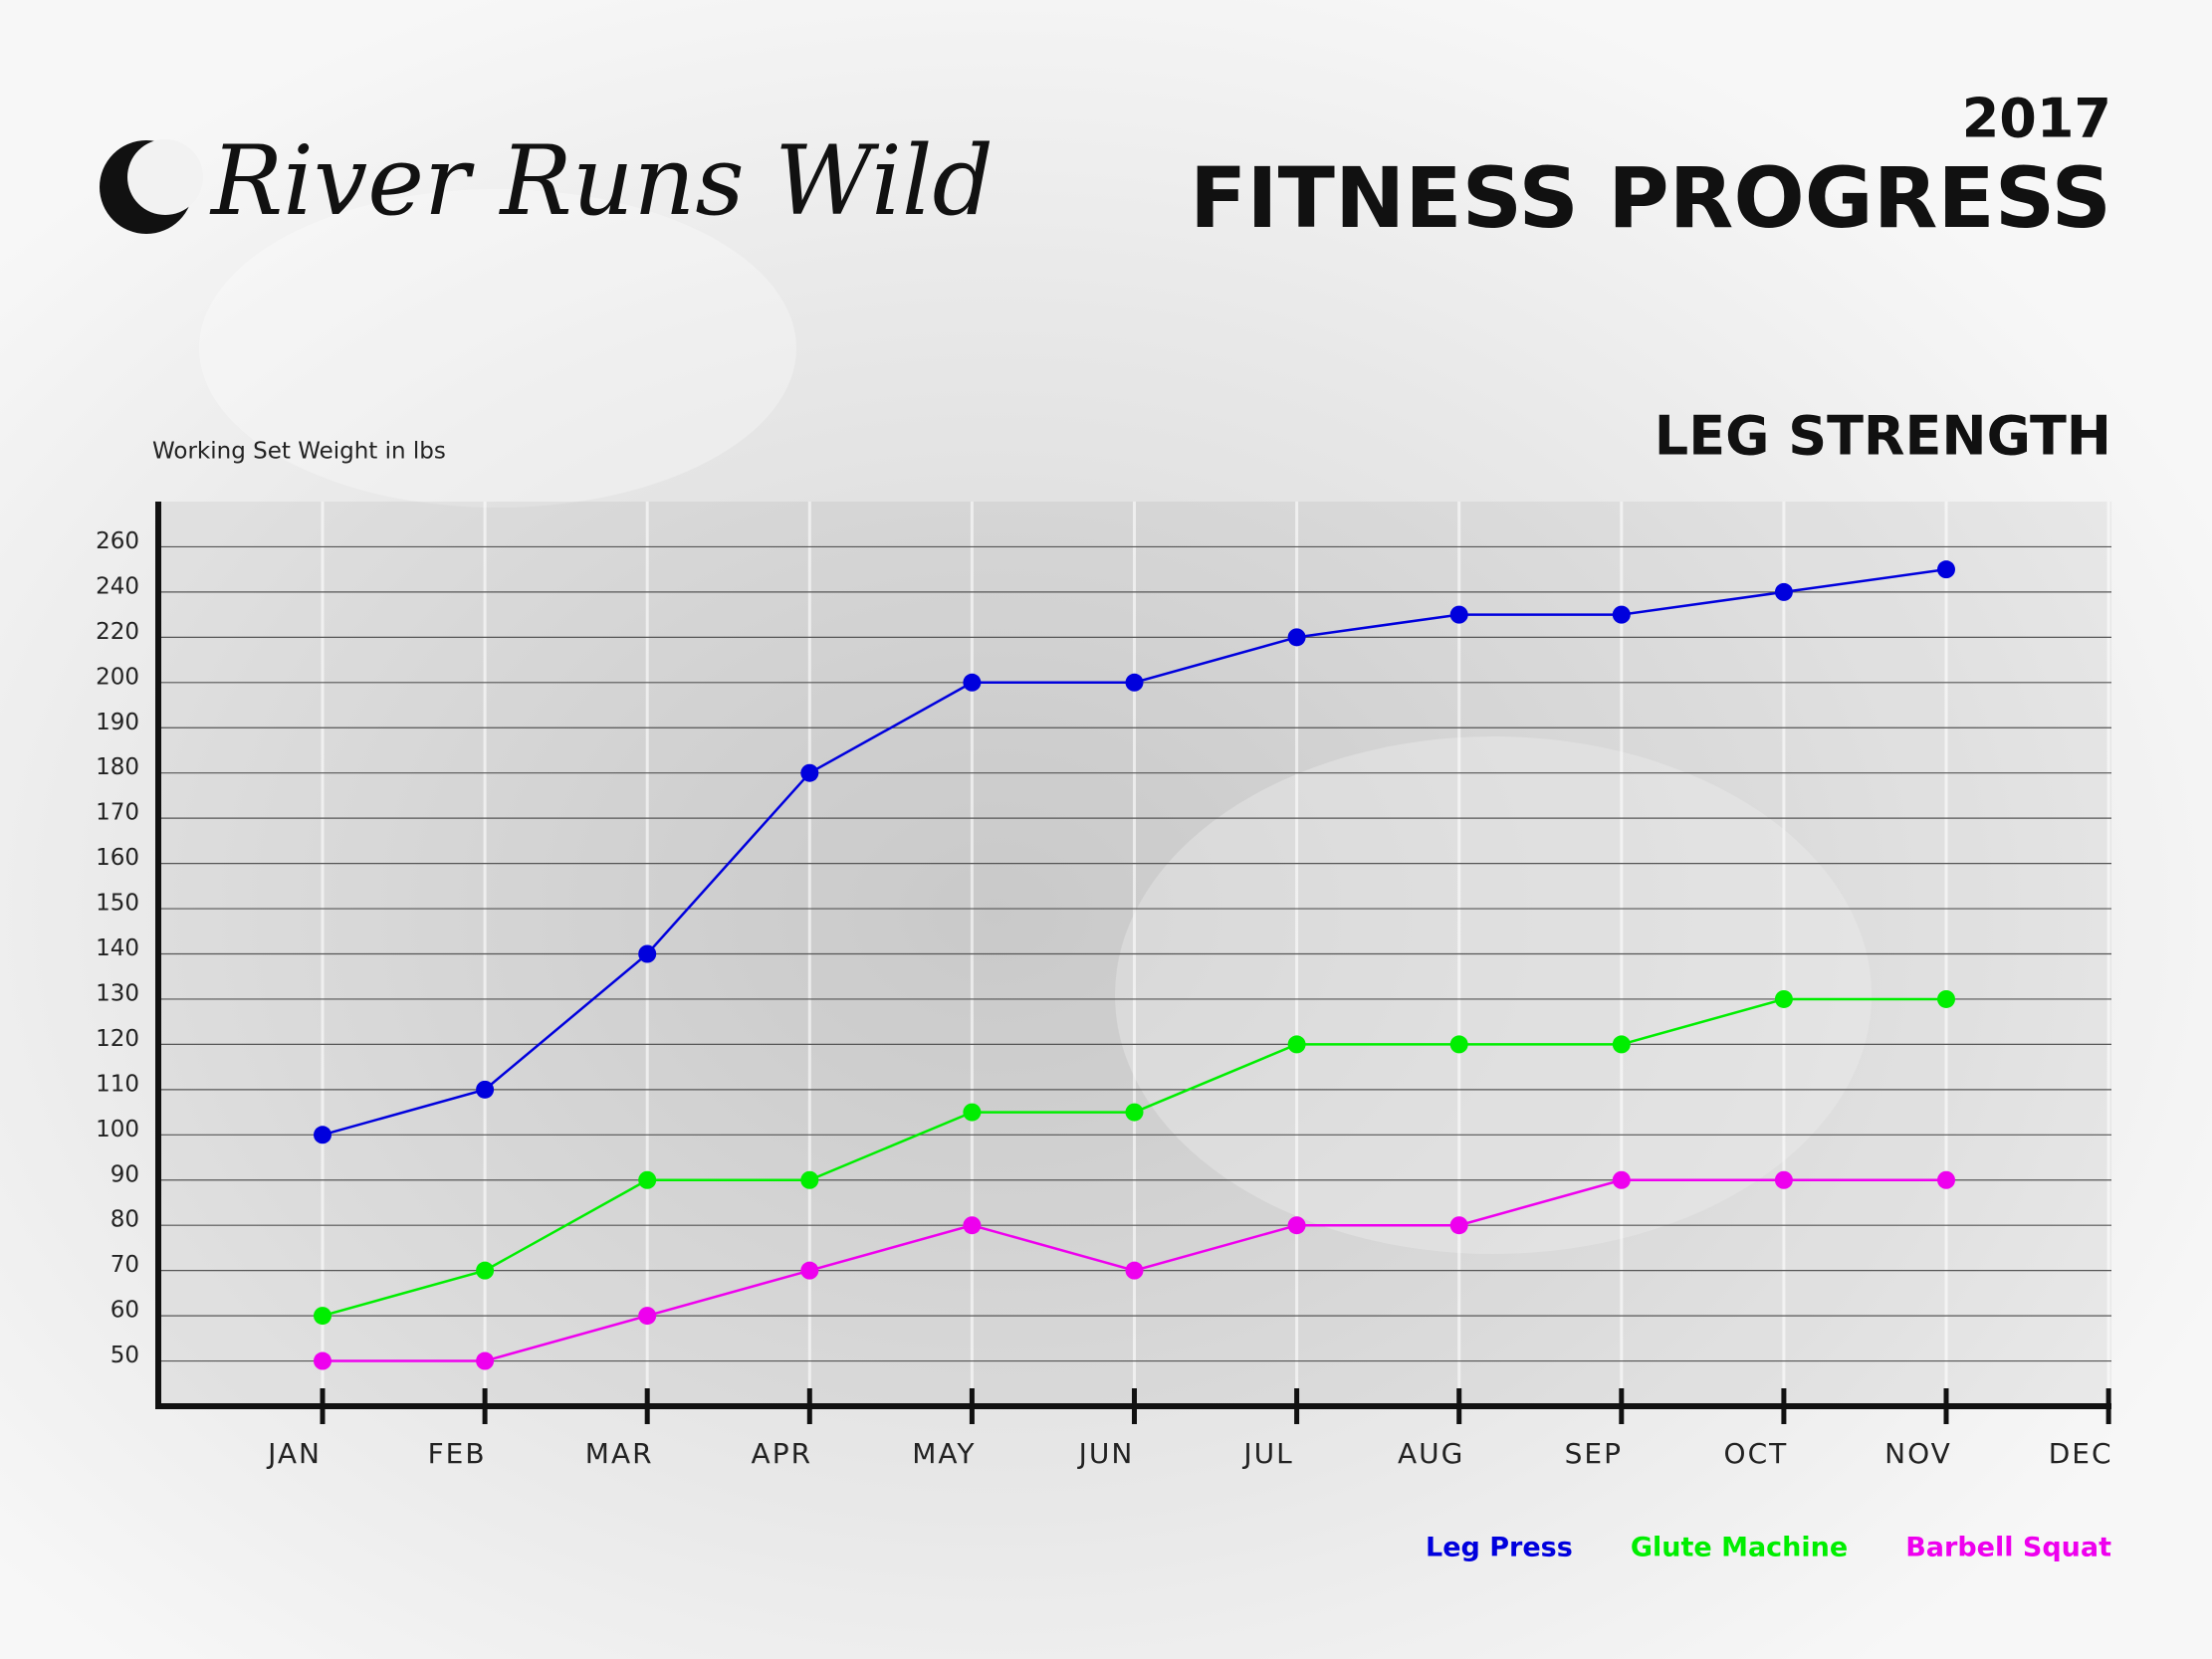 The height and width of the screenshot is (1659, 2212). Describe the element at coordinates (294, 1453) in the screenshot. I see `x-tick-label: JAN` at that location.